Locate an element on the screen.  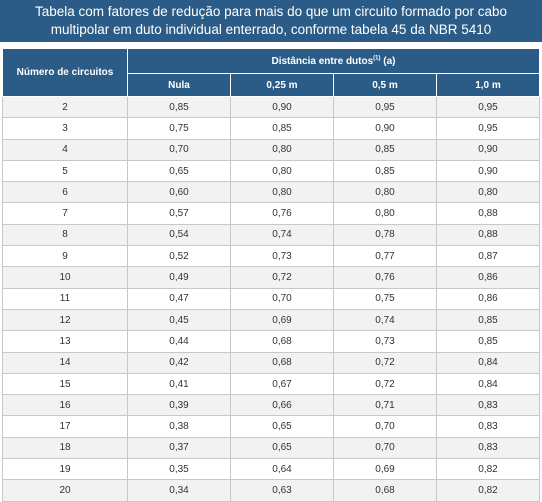
circuits-cell: 17 is located at coordinates (65, 426).